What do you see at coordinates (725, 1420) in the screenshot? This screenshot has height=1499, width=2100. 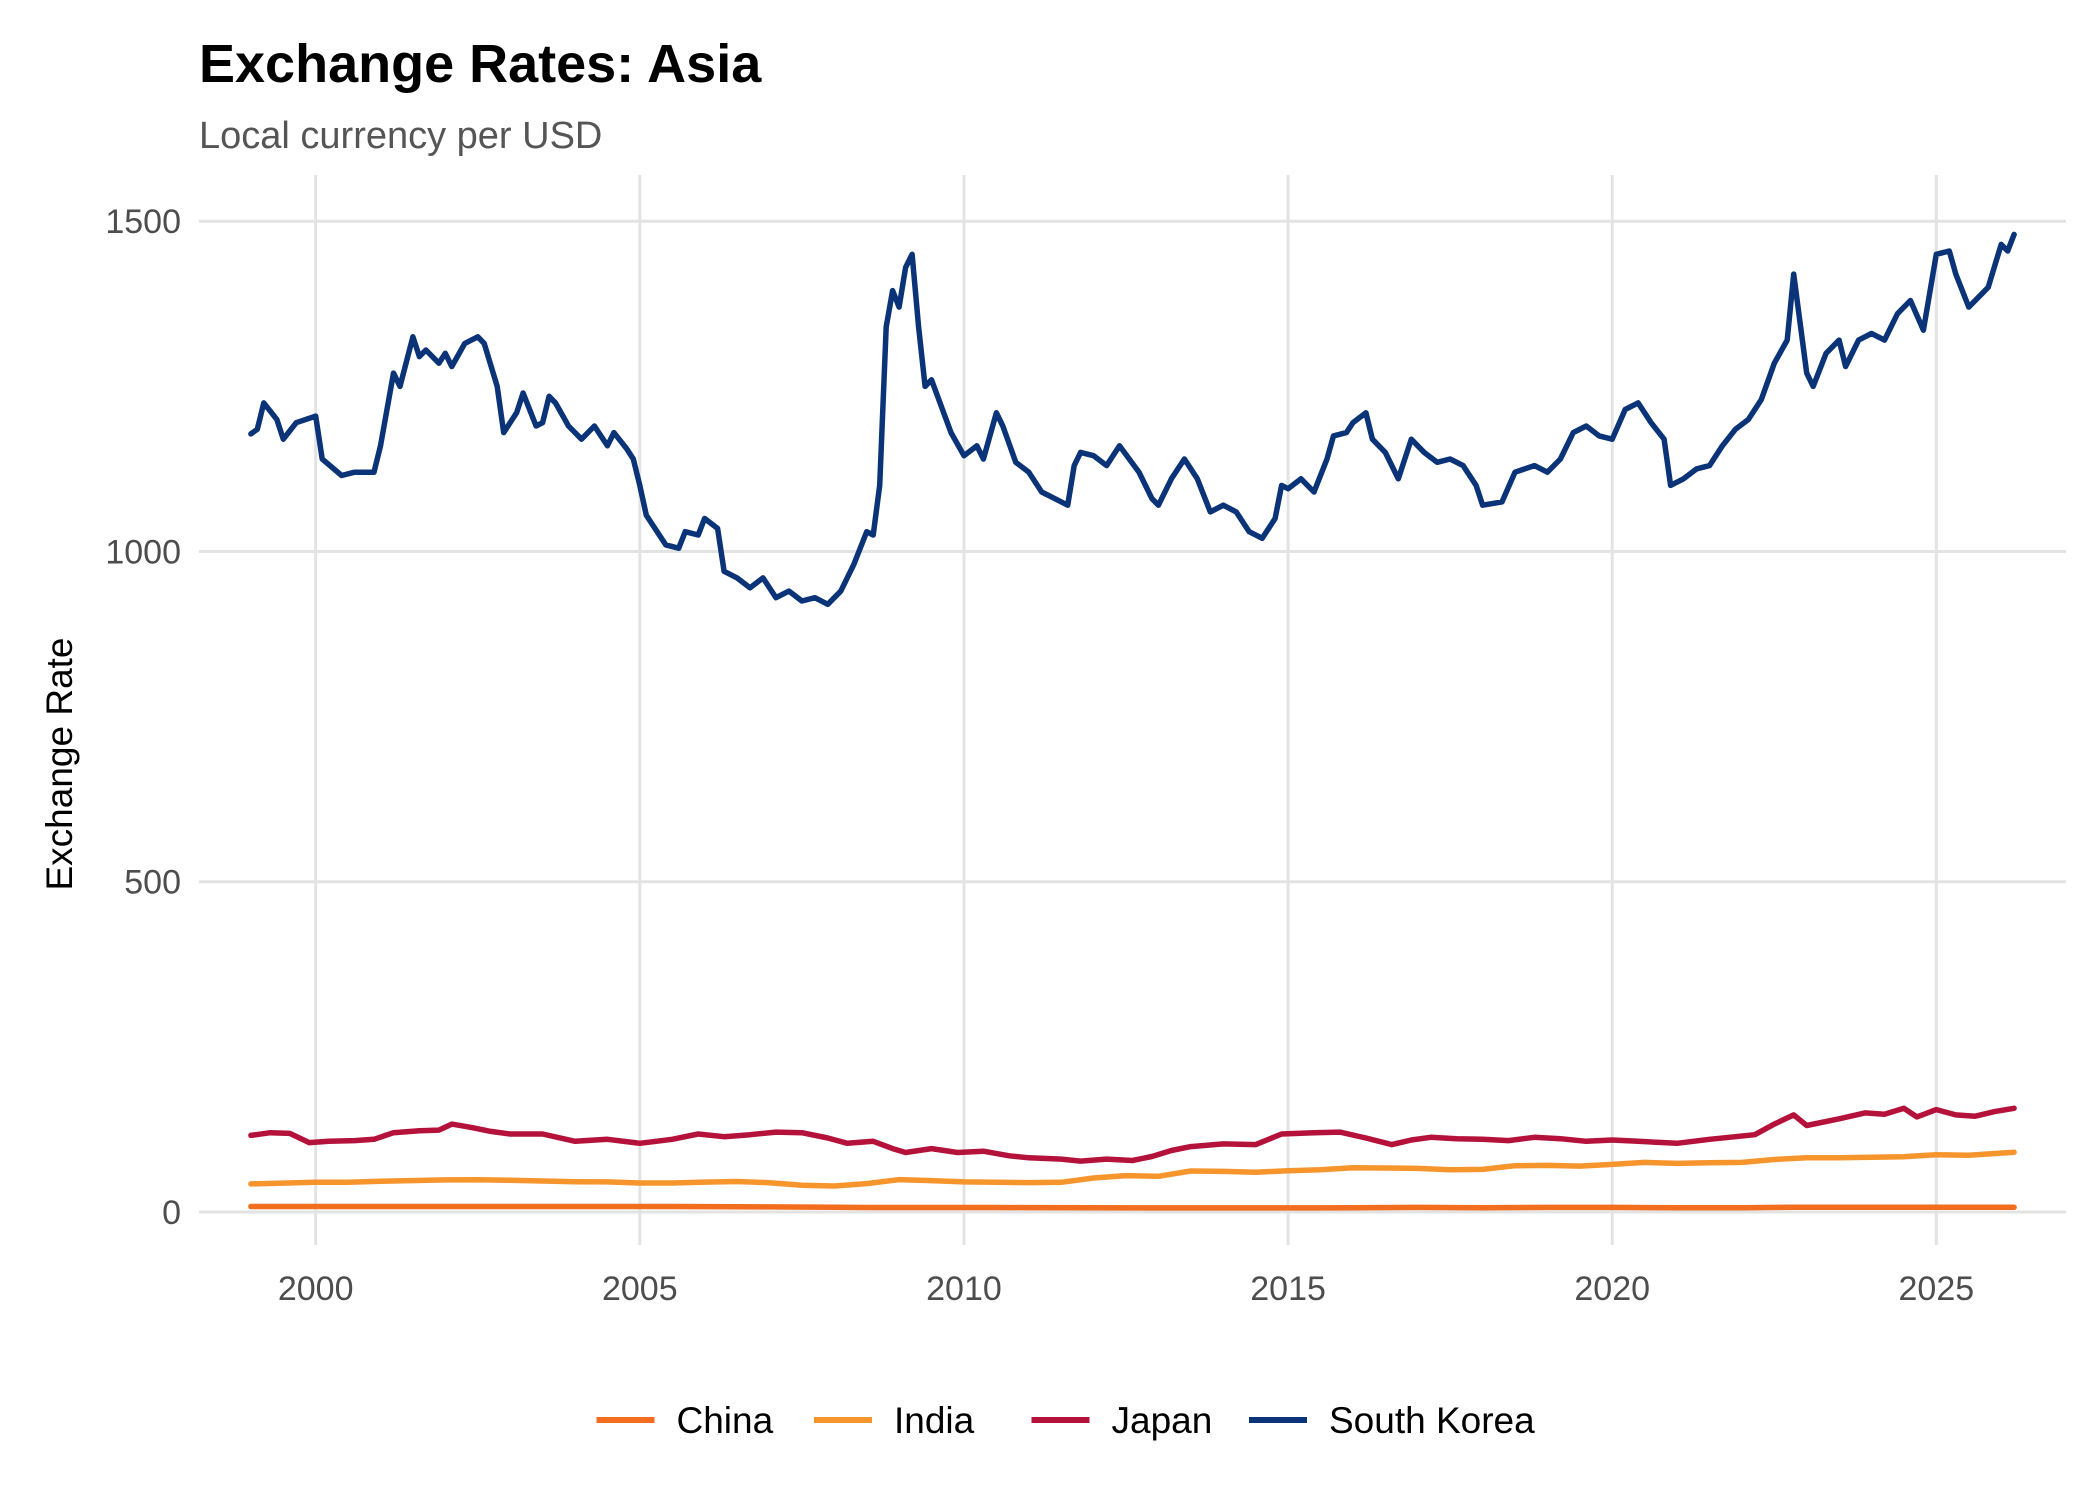 I see `legend-label: China` at bounding box center [725, 1420].